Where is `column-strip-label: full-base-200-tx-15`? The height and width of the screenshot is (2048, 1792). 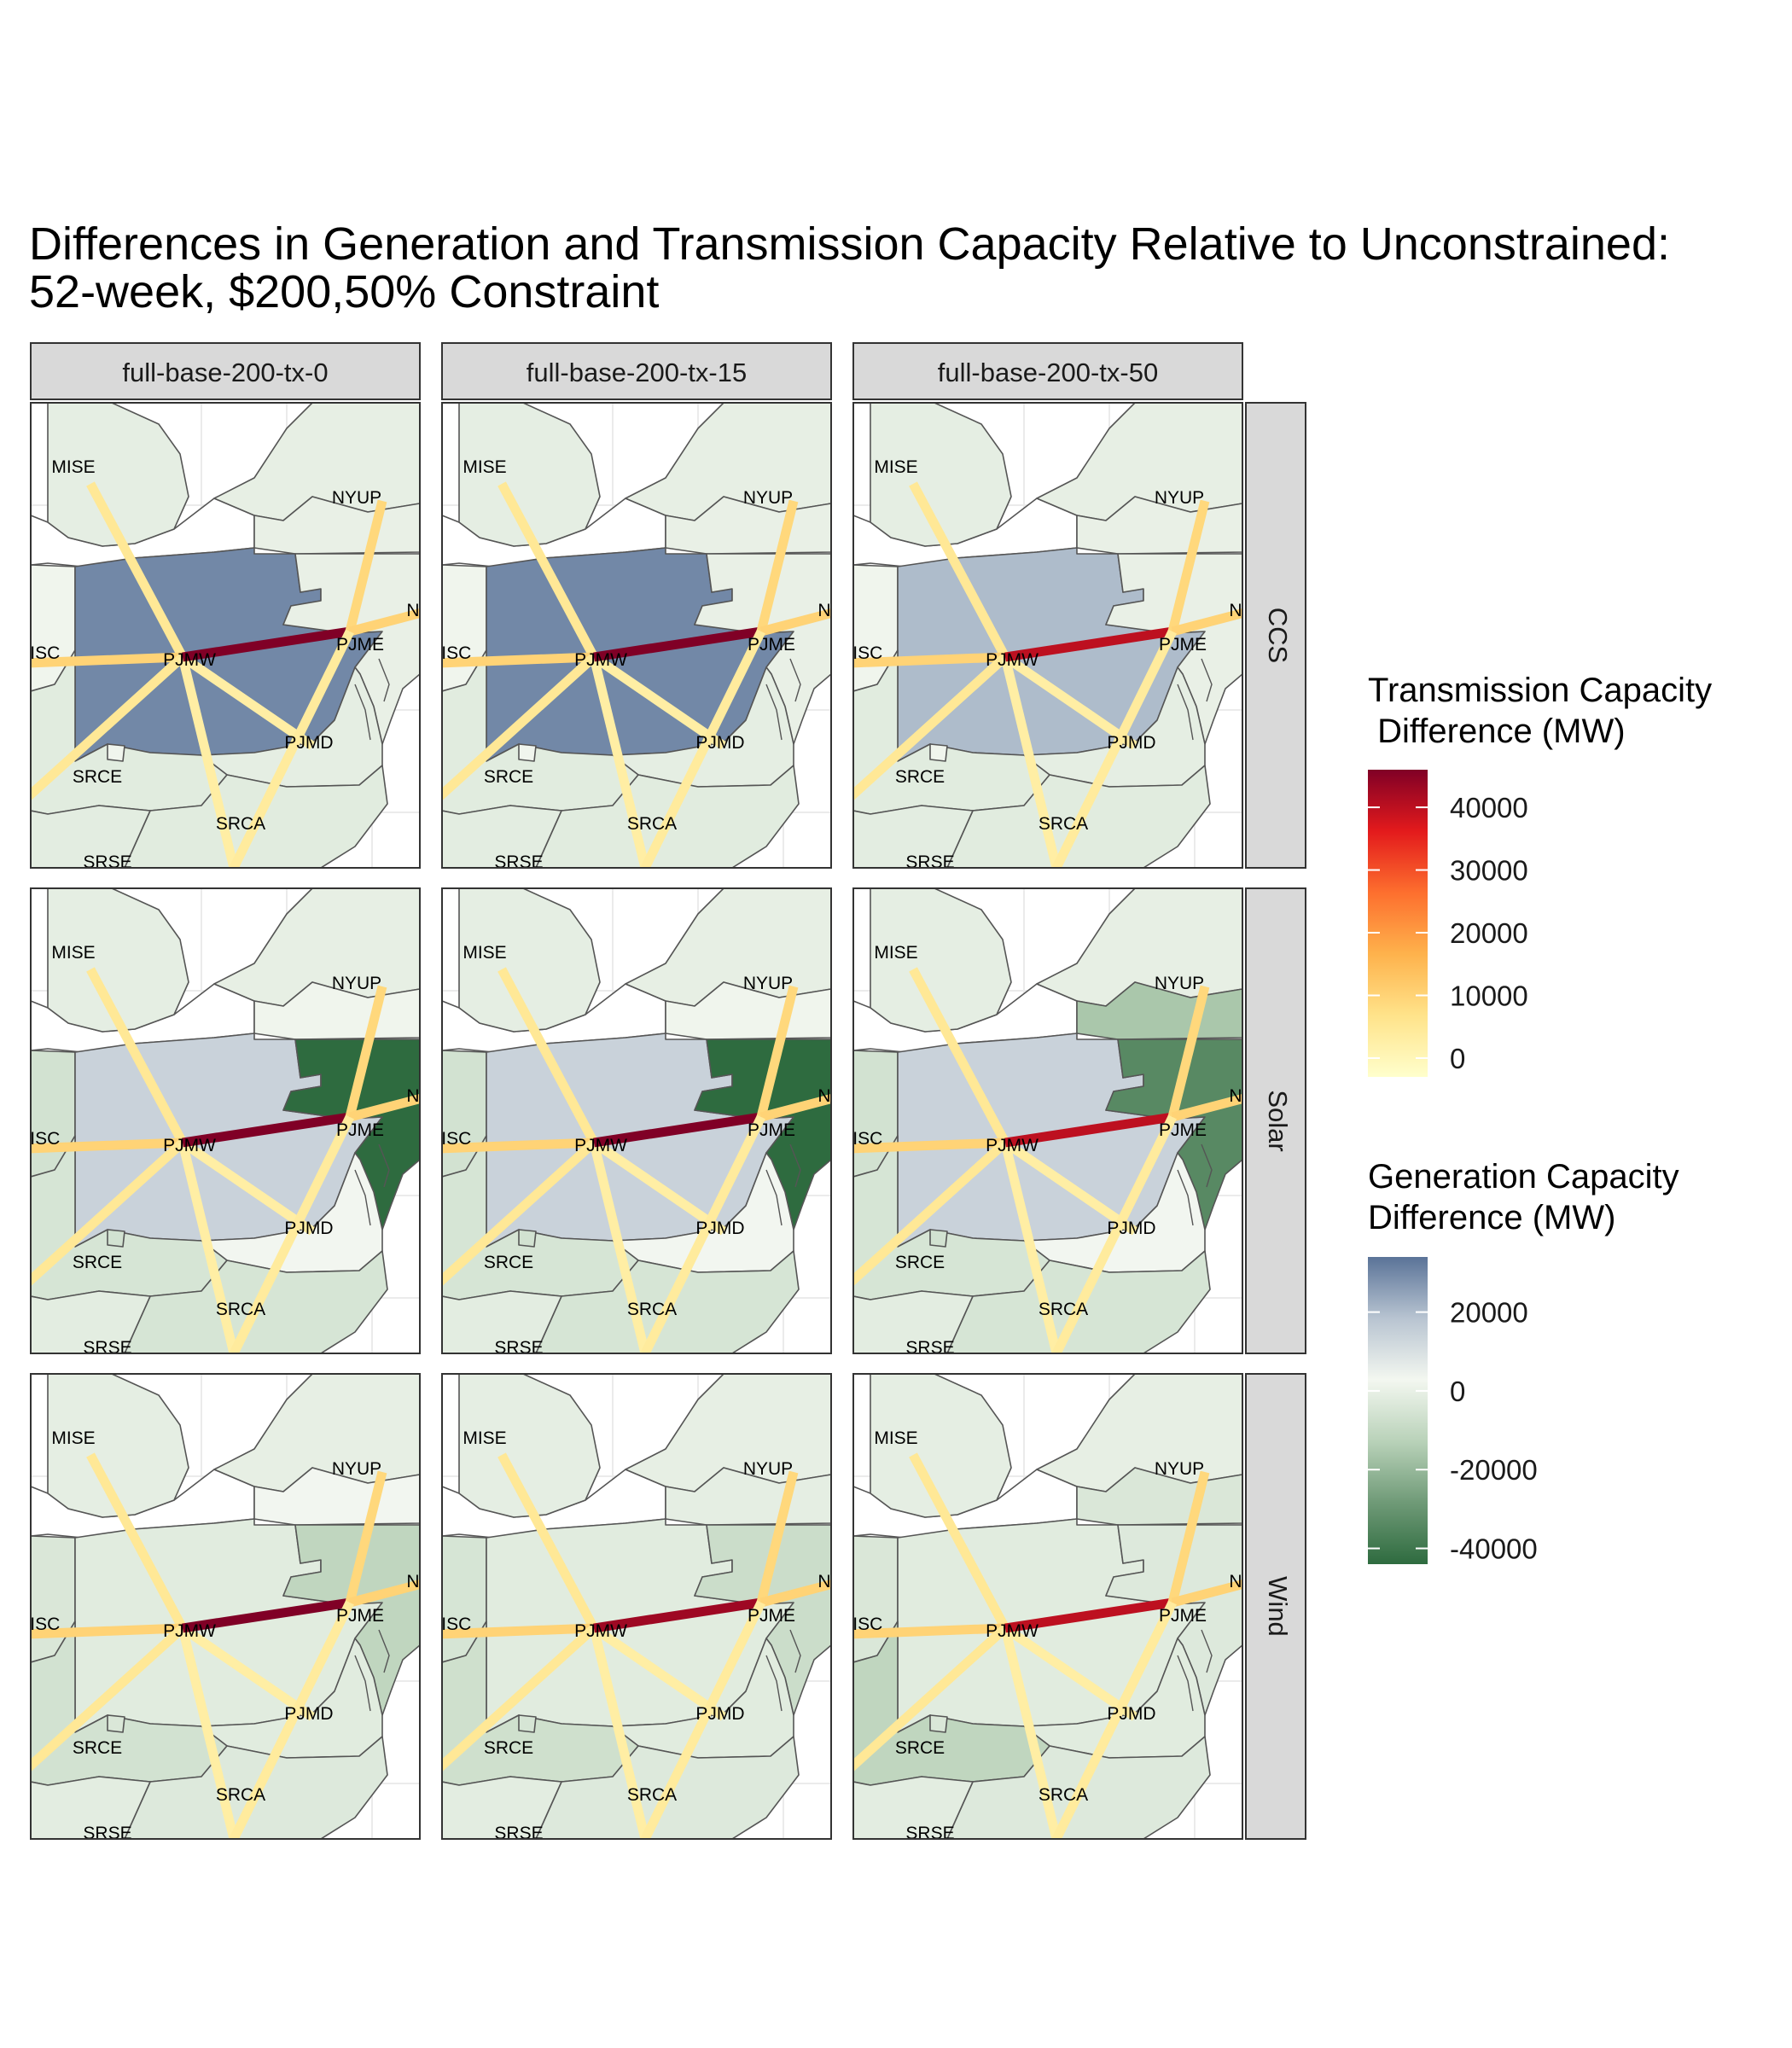 column-strip-label: full-base-200-tx-15 is located at coordinates (637, 372).